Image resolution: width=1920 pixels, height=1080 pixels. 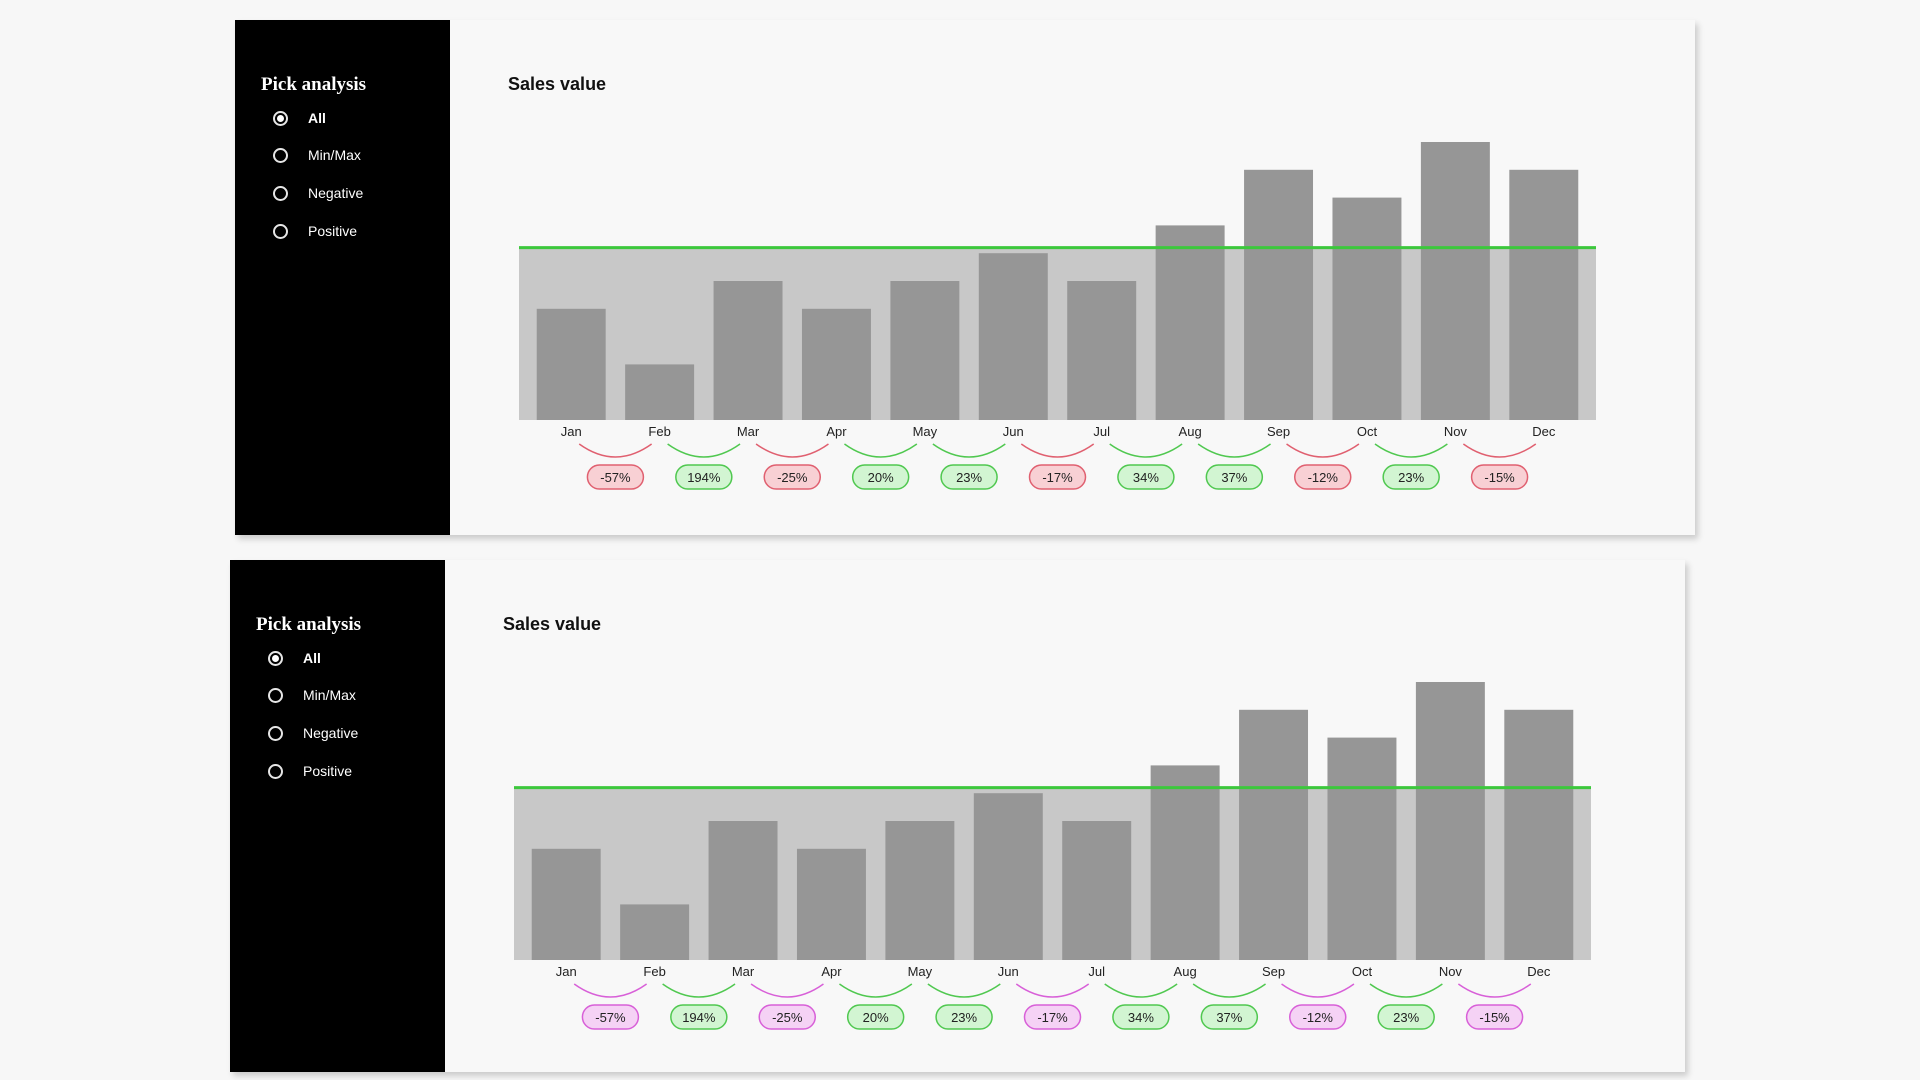 What do you see at coordinates (1544, 431) in the screenshot?
I see `x-tick-dec: Dec` at bounding box center [1544, 431].